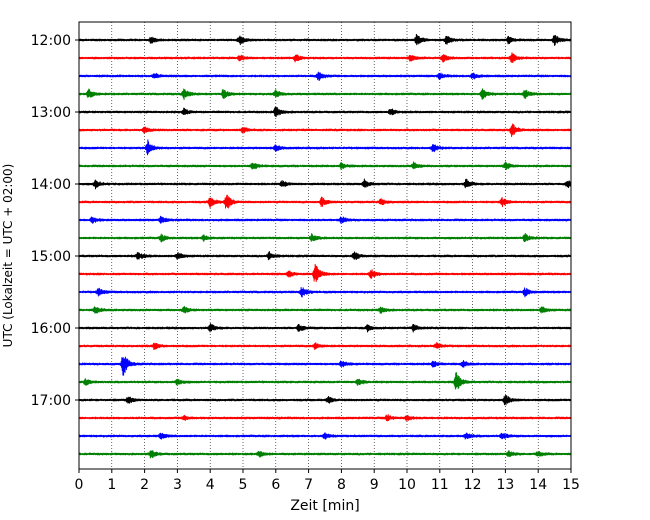  I want to click on y-tick-label: 14:00, so click(51, 185).